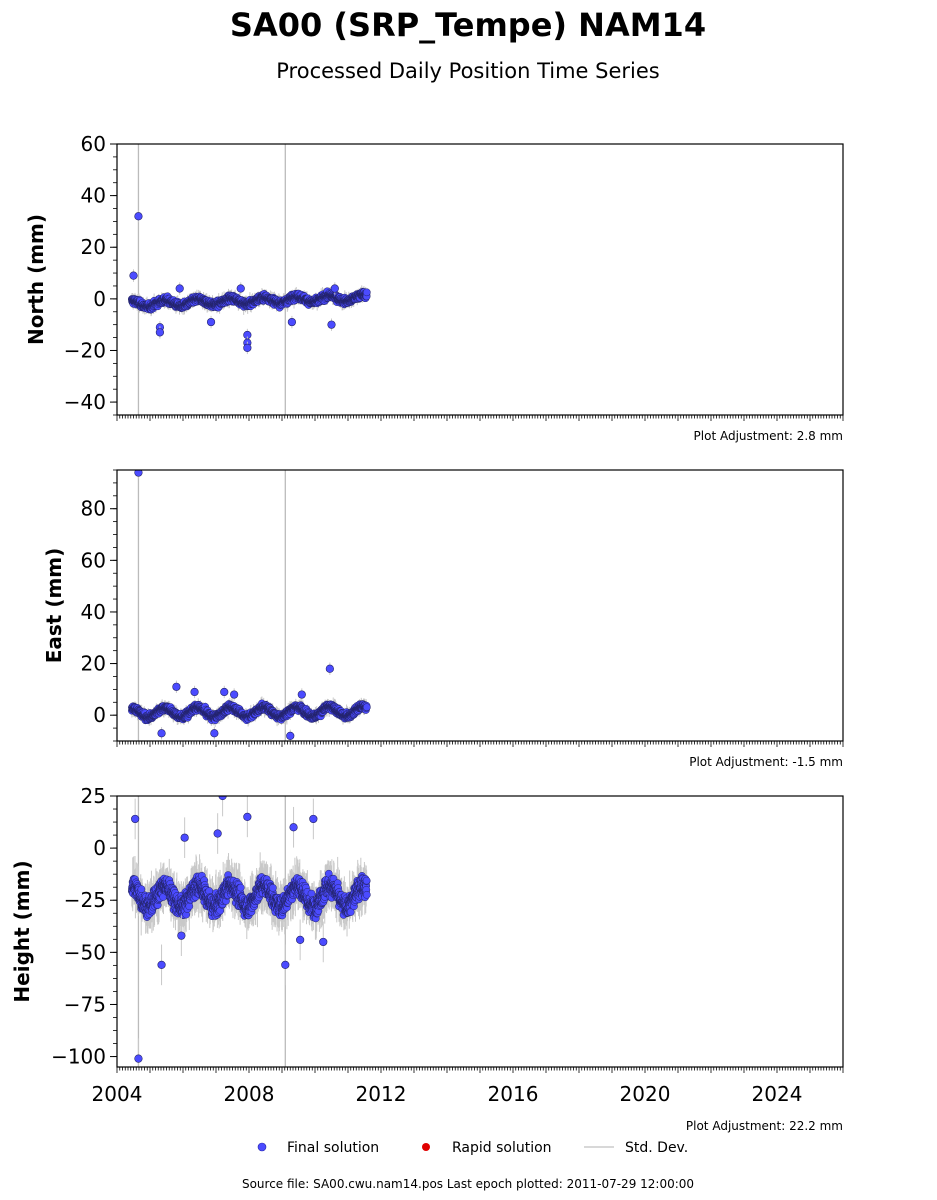  What do you see at coordinates (468, 71) in the screenshot?
I see `chart-subtitle: Processed Daily Position Time Series` at bounding box center [468, 71].